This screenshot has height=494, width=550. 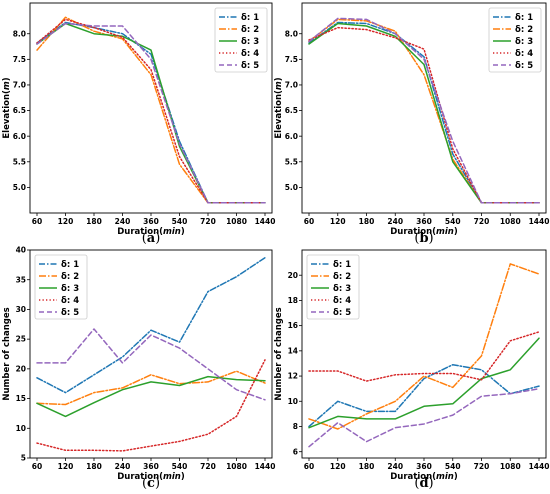 I want to click on y-tick-label: 30, so click(x=21, y=309).